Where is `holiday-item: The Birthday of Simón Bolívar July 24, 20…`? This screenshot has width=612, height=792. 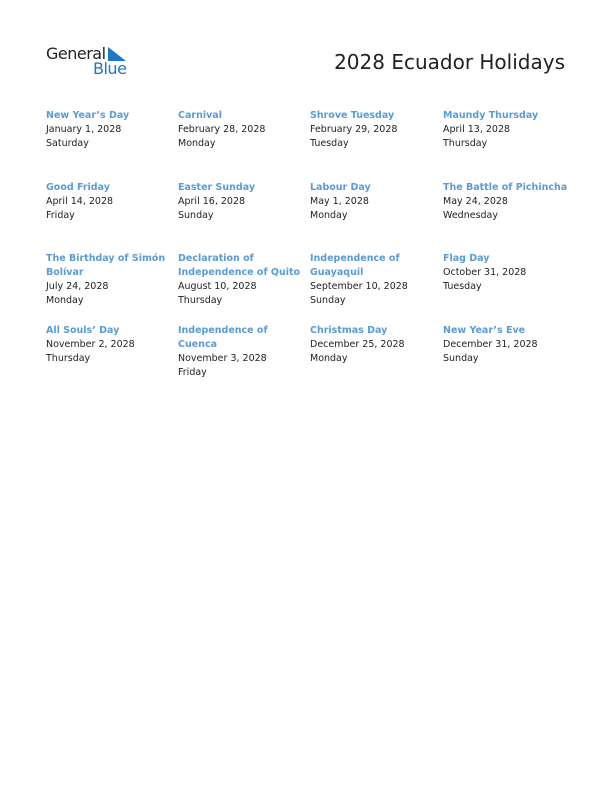 holiday-item: The Birthday of Simón Bolívar July 24, 20… is located at coordinates (110, 280).